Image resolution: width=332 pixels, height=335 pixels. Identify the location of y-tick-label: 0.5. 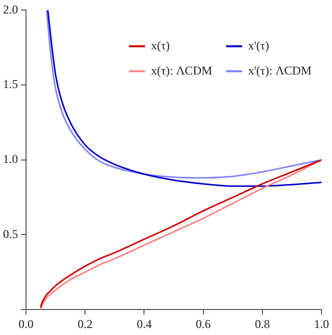
(10, 233).